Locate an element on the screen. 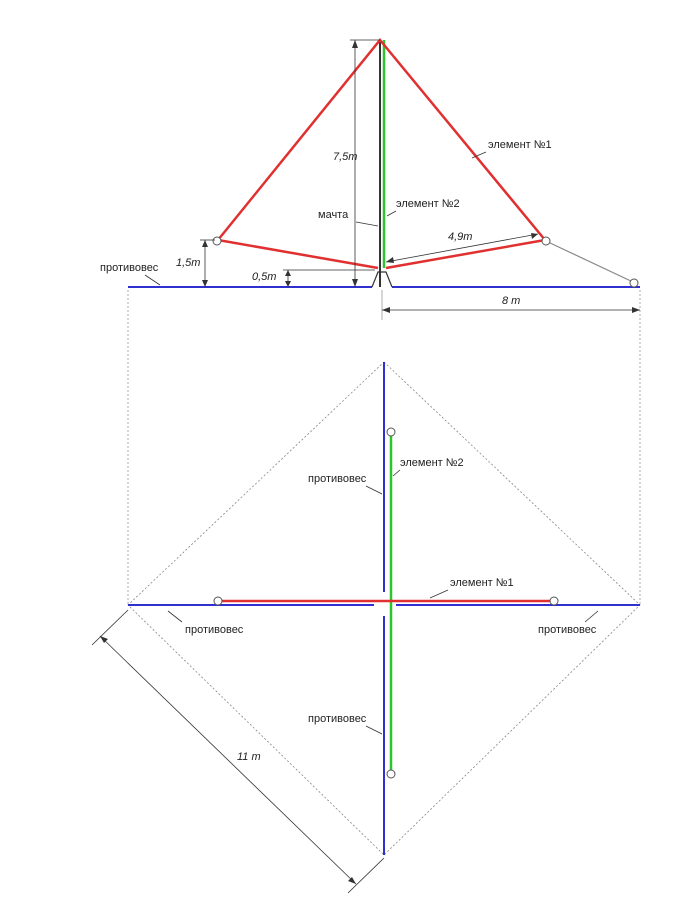  label-element-2-plan: элемент №2 is located at coordinates (432, 463).